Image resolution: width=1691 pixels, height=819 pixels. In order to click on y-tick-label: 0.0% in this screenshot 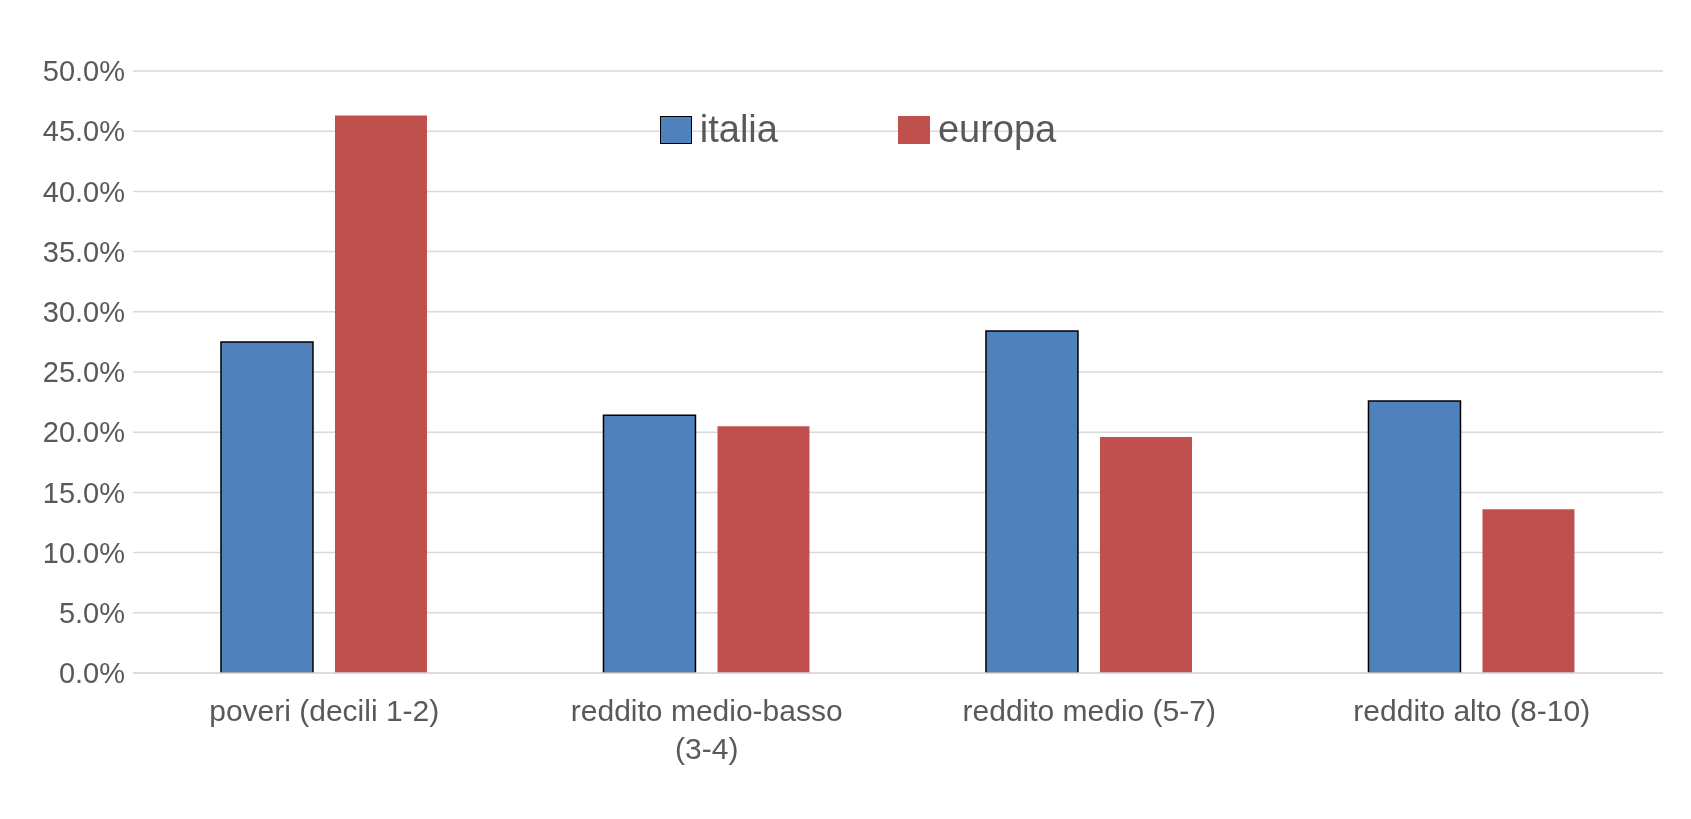, I will do `click(91, 673)`.